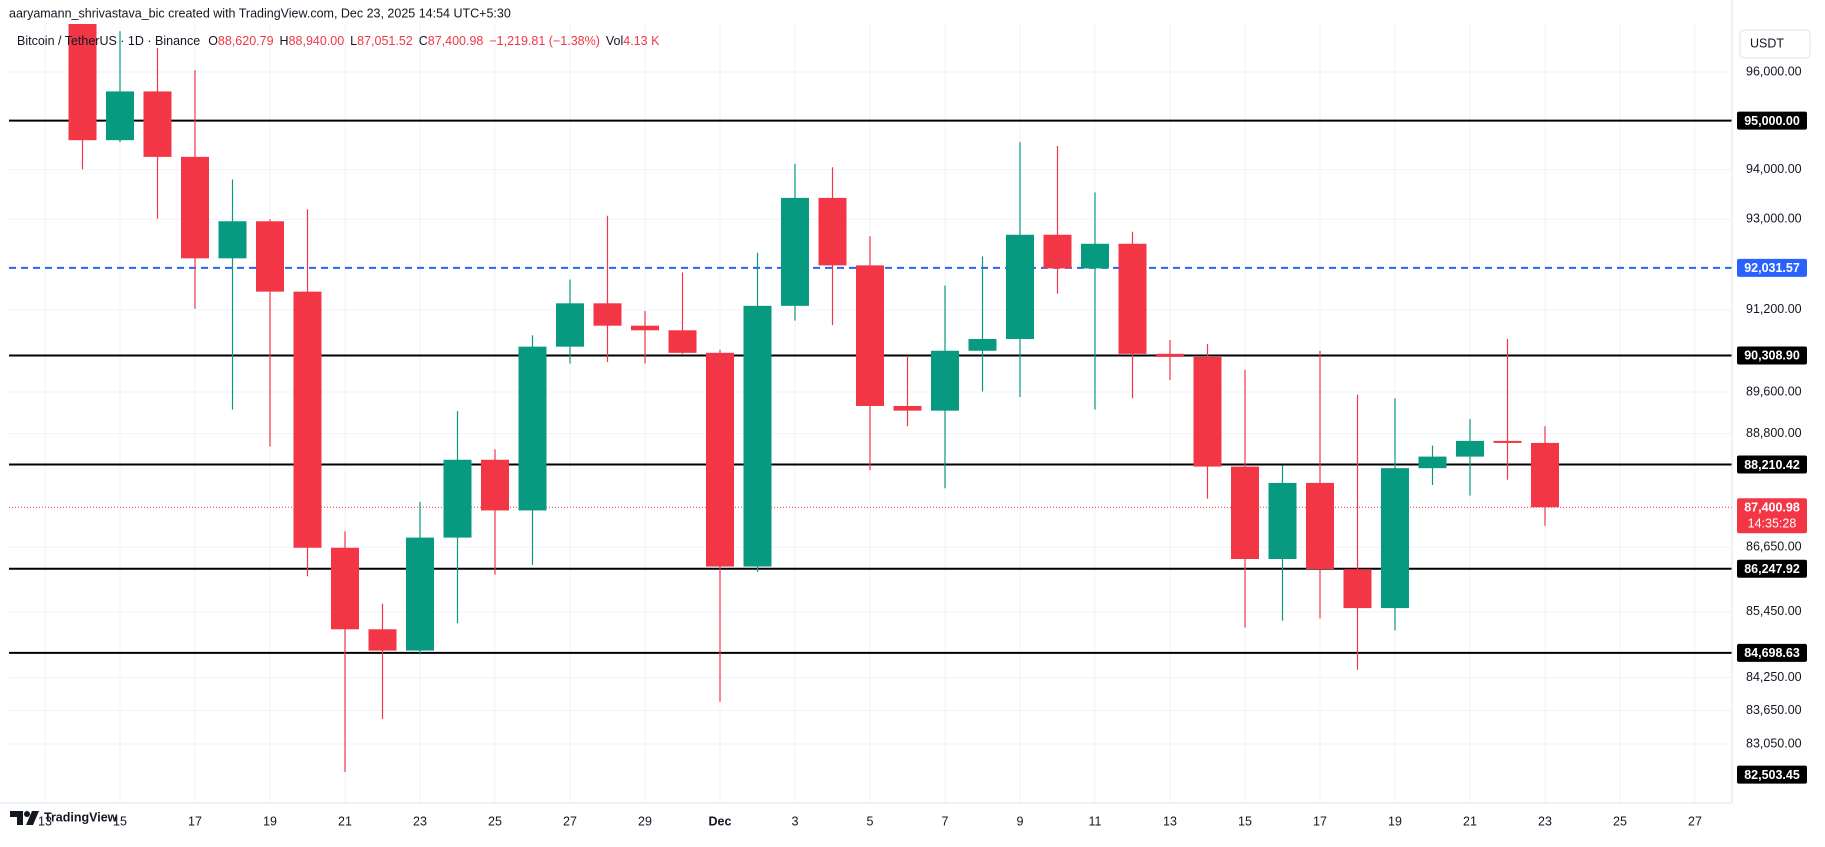 The width and height of the screenshot is (1825, 847). Describe the element at coordinates (1774, 710) in the screenshot. I see `y-tick-label: 83,650.00` at that location.